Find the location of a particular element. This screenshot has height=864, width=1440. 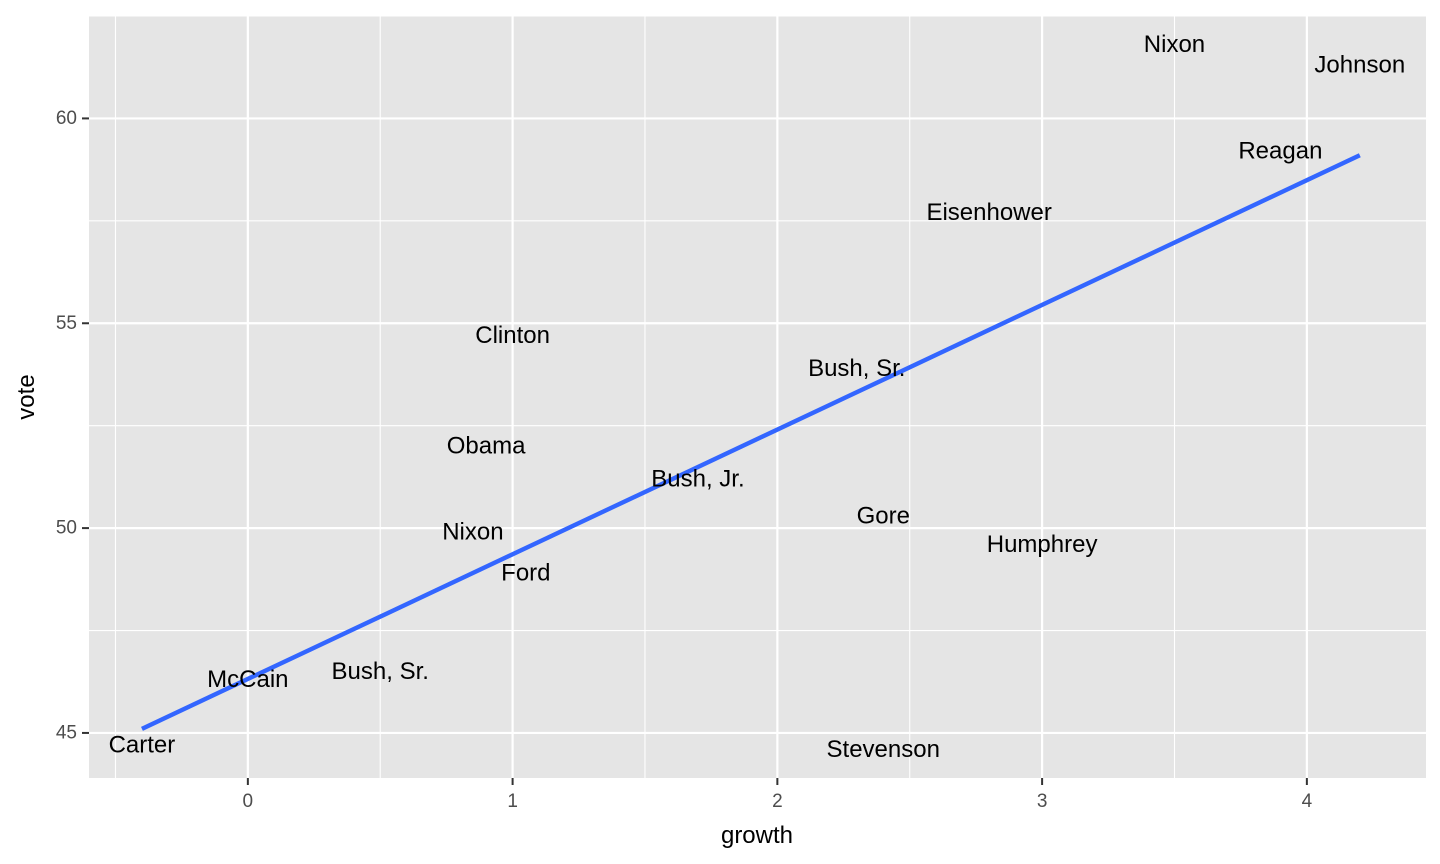

x-axis: 0 1 2 3 4 is located at coordinates (778, 795).